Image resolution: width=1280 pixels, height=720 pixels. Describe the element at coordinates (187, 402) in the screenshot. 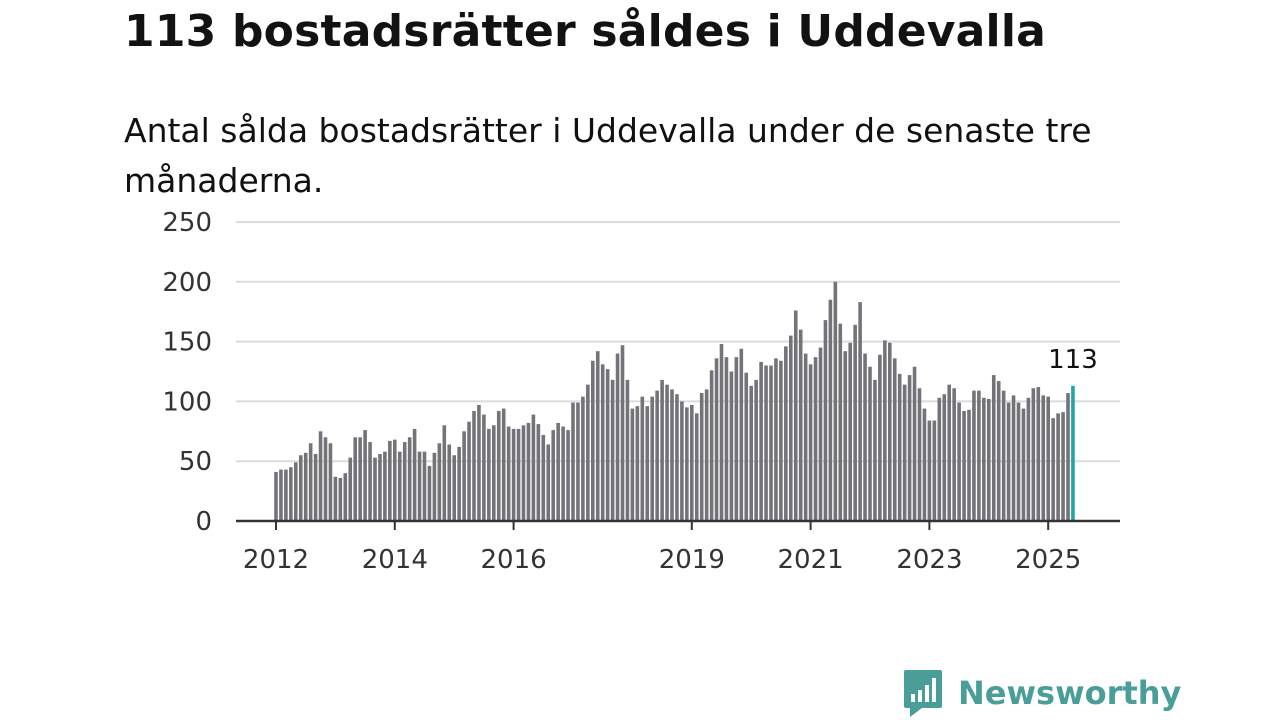

I see `y-tick-label: 100` at that location.